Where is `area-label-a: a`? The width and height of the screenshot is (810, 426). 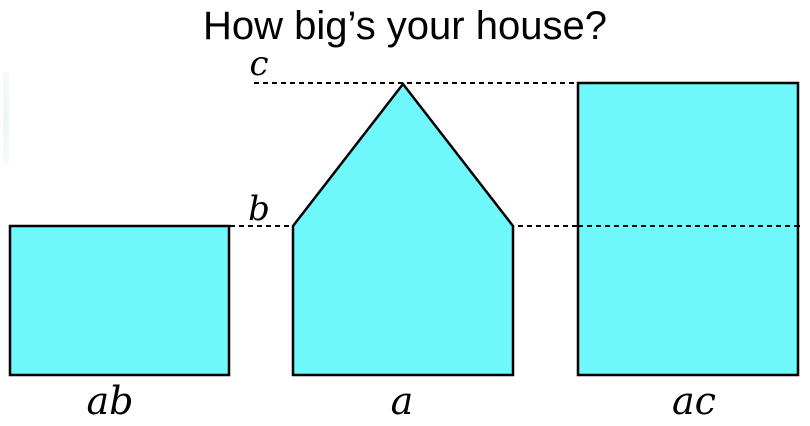 area-label-a: a is located at coordinates (402, 401).